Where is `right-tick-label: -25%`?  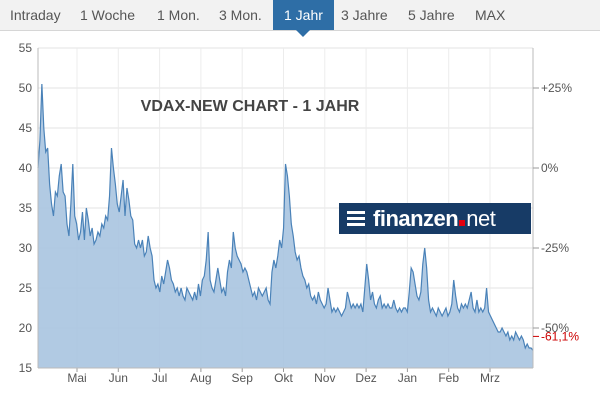
right-tick-label: -25% is located at coordinates (555, 248).